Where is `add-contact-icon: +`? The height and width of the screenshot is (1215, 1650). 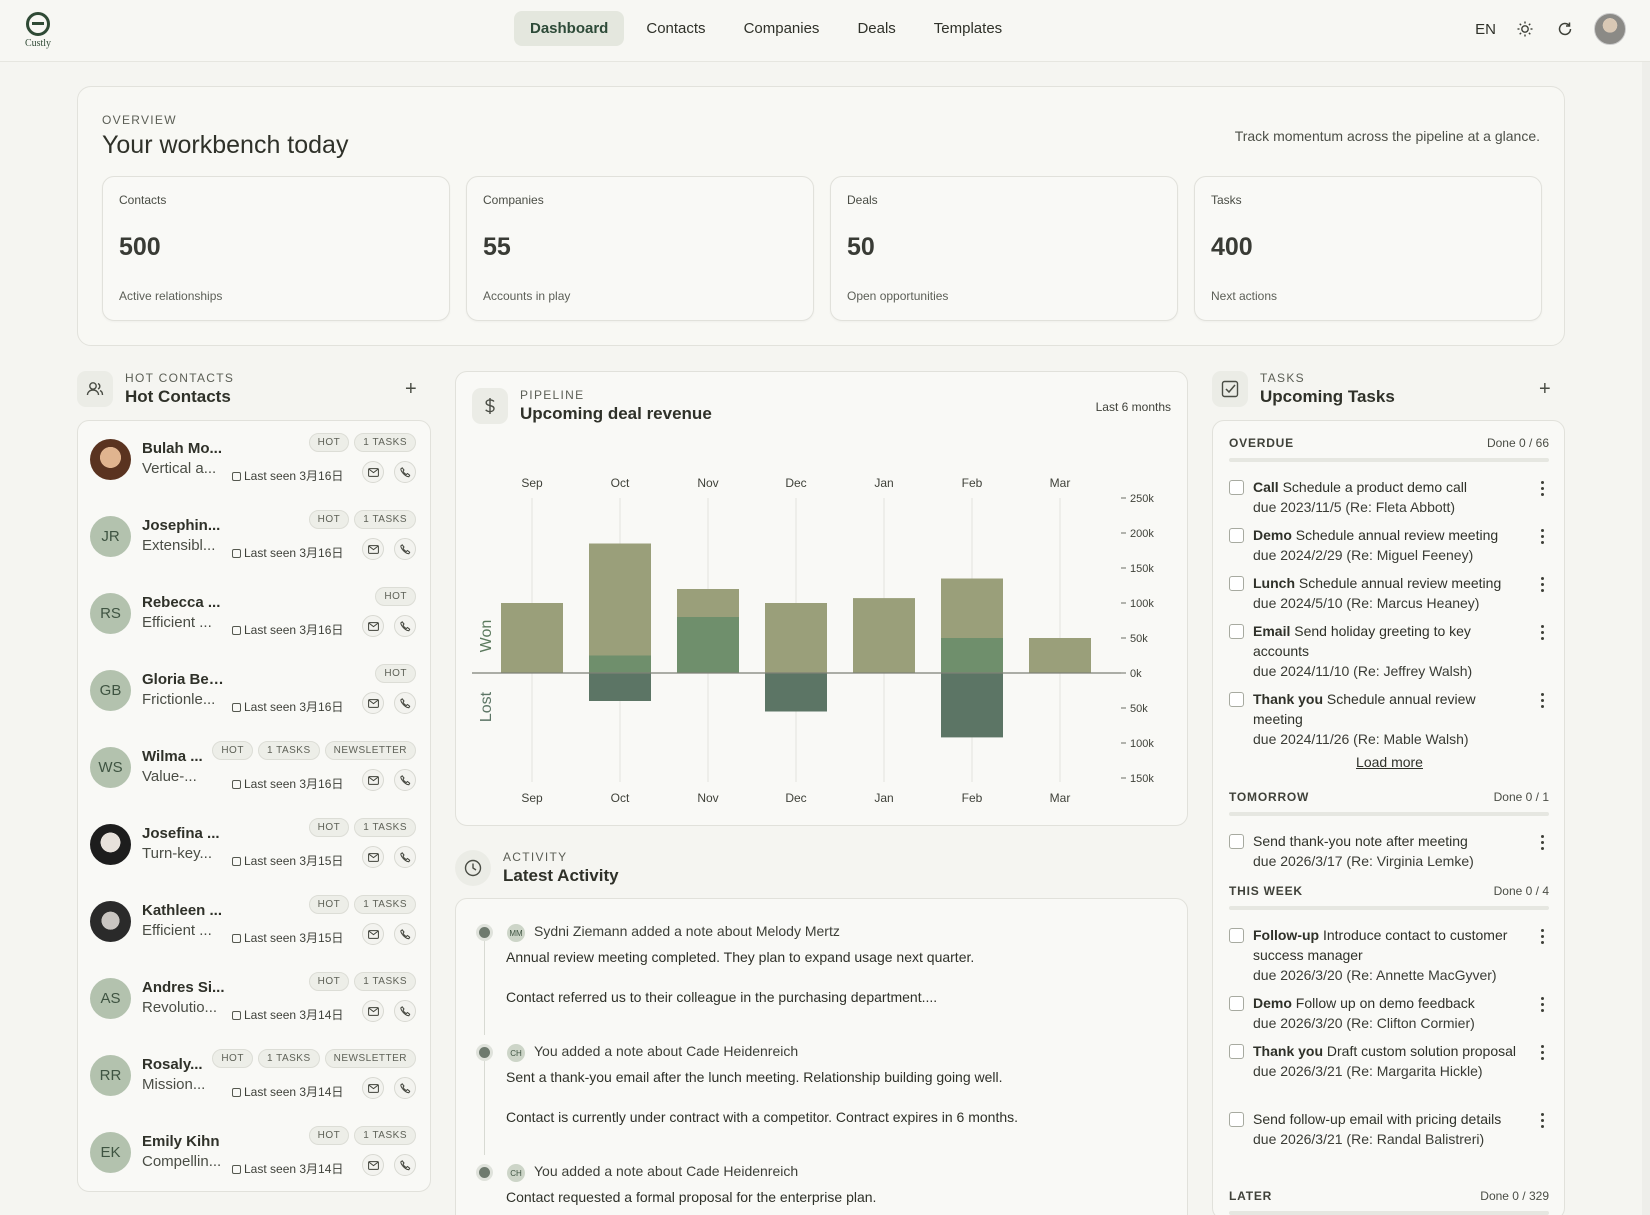
add-contact-icon: + is located at coordinates (411, 389).